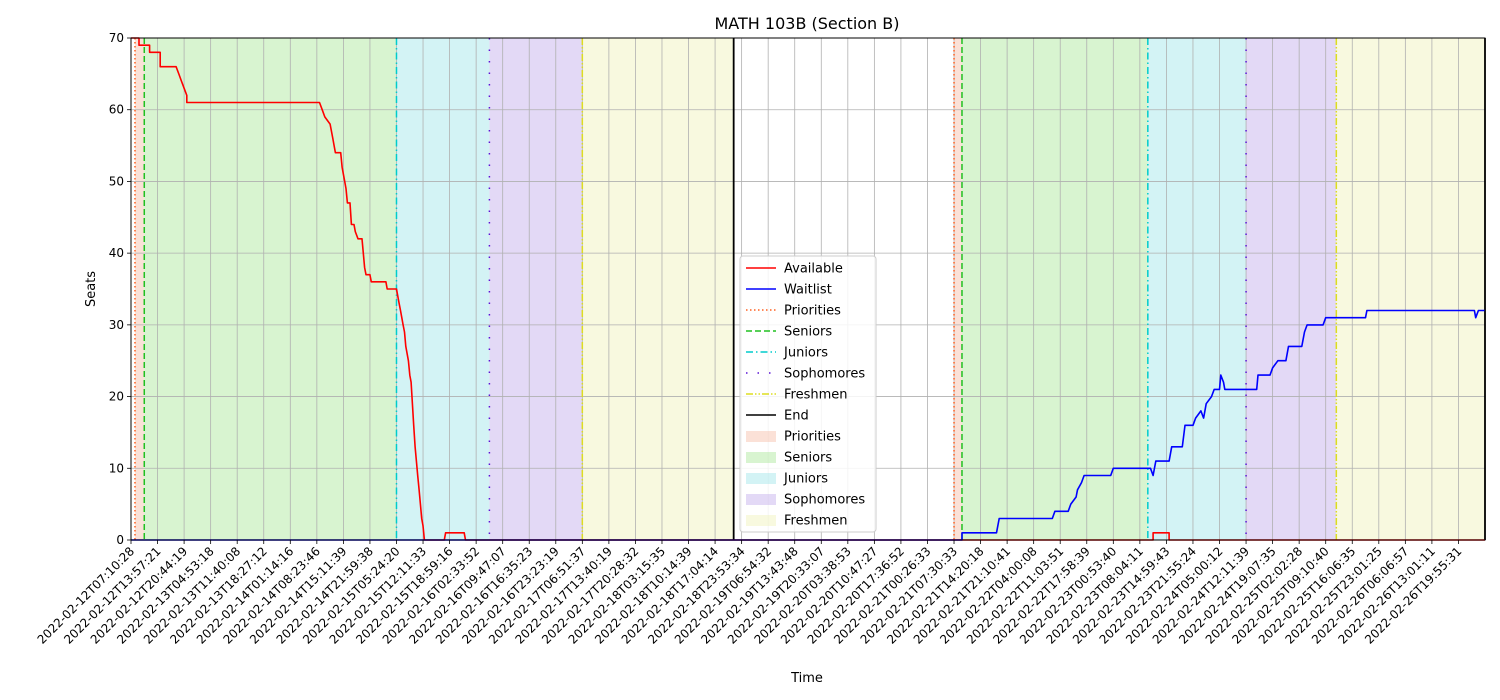  What do you see at coordinates (813, 269) in the screenshot?
I see `legend-label-available: Available` at bounding box center [813, 269].